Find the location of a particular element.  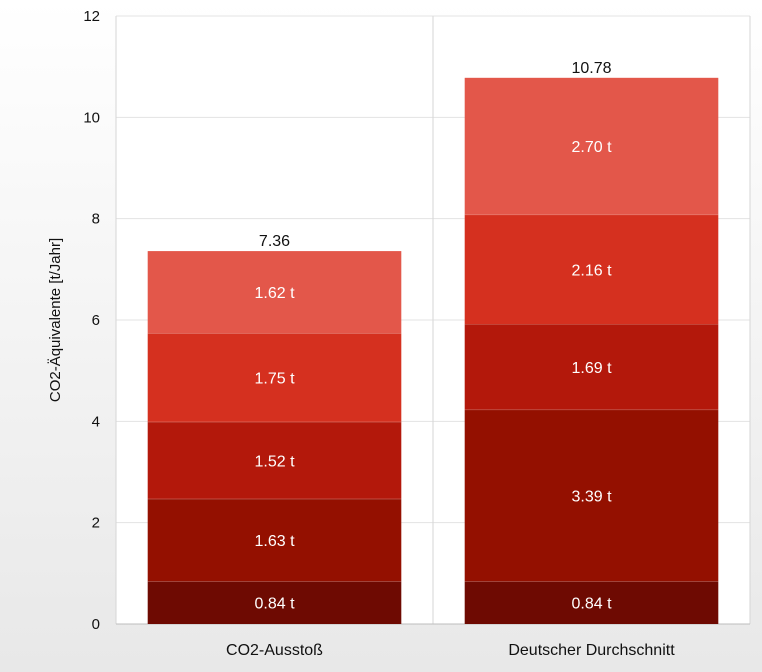

x-axis-categories: CO2-Ausstoß Deutscher Durchschnitt is located at coordinates (450, 650).